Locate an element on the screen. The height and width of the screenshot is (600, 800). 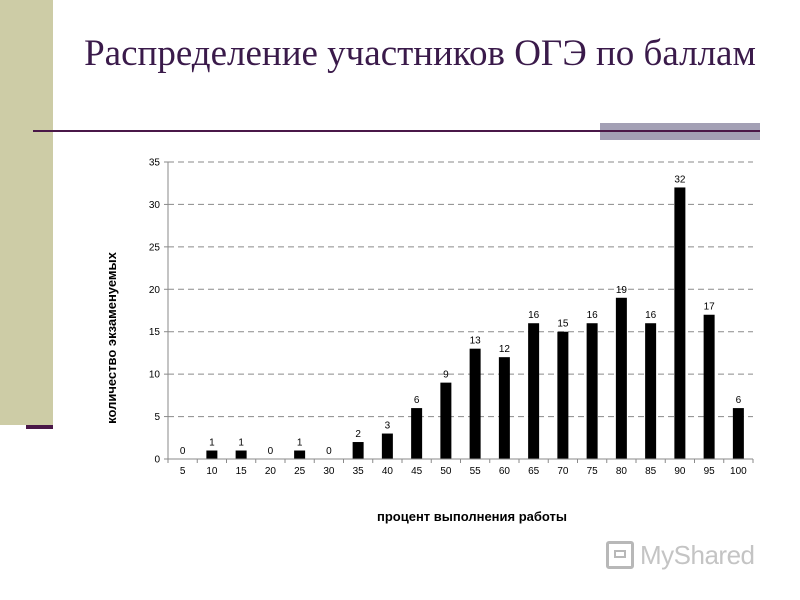
x-tick-label-70: 70 is located at coordinates (563, 471).